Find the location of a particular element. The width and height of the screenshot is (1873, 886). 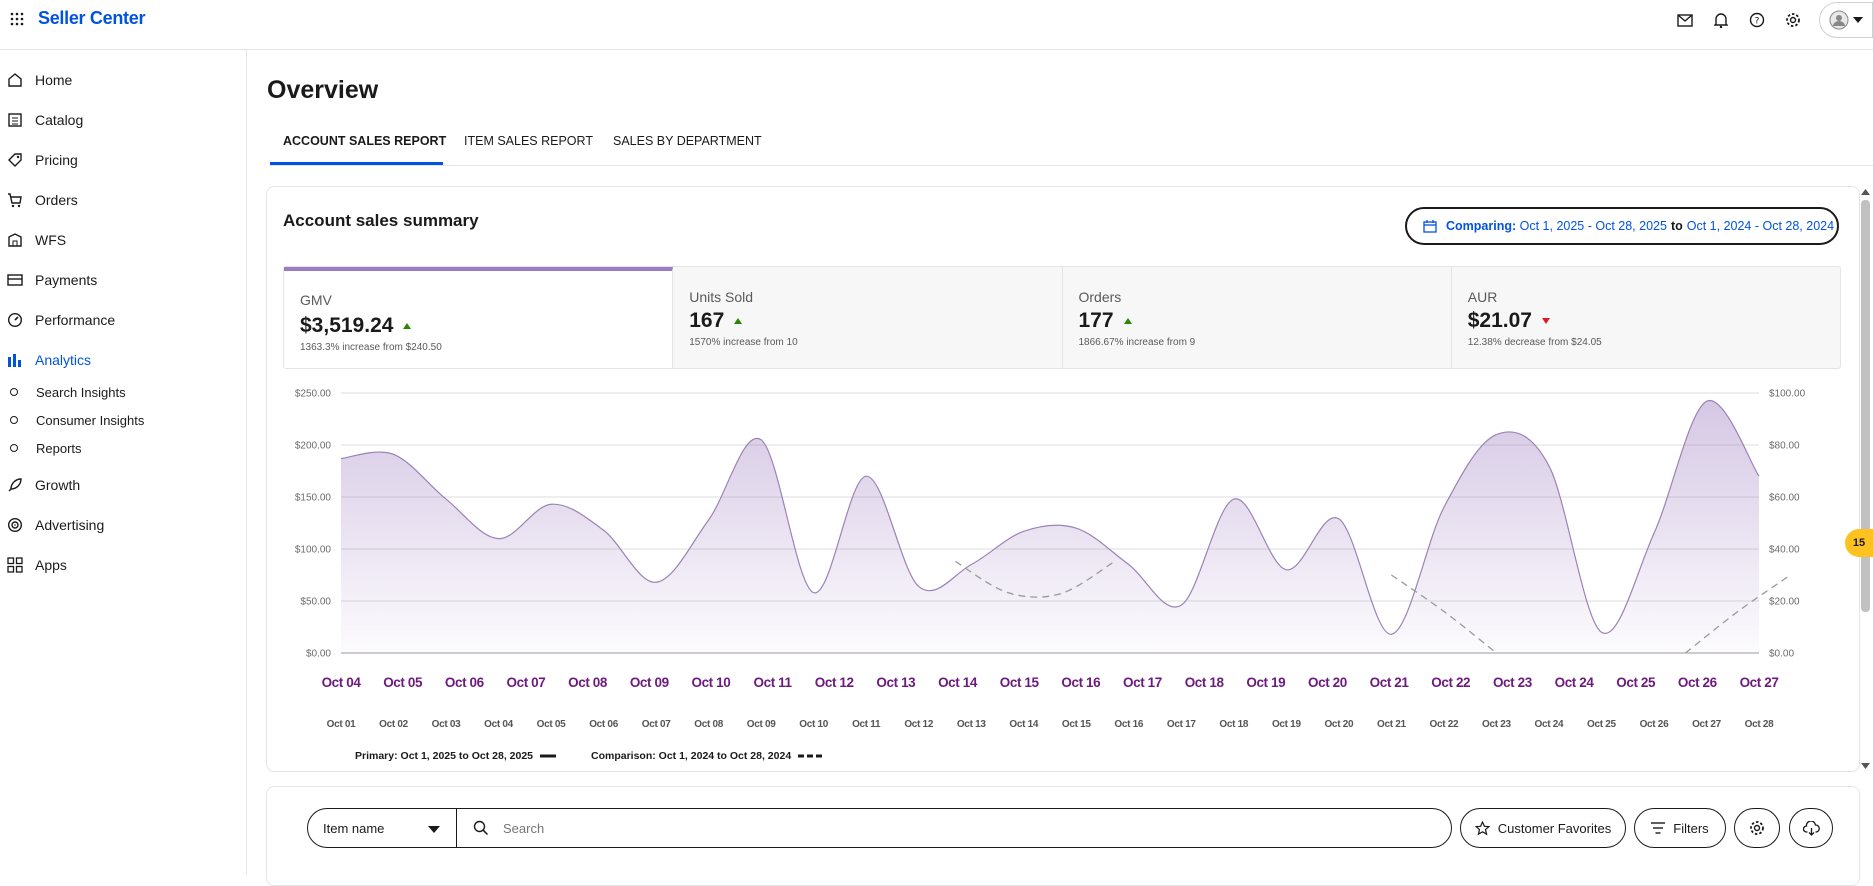

comparison-date-label: Oct 16 is located at coordinates (1129, 724).